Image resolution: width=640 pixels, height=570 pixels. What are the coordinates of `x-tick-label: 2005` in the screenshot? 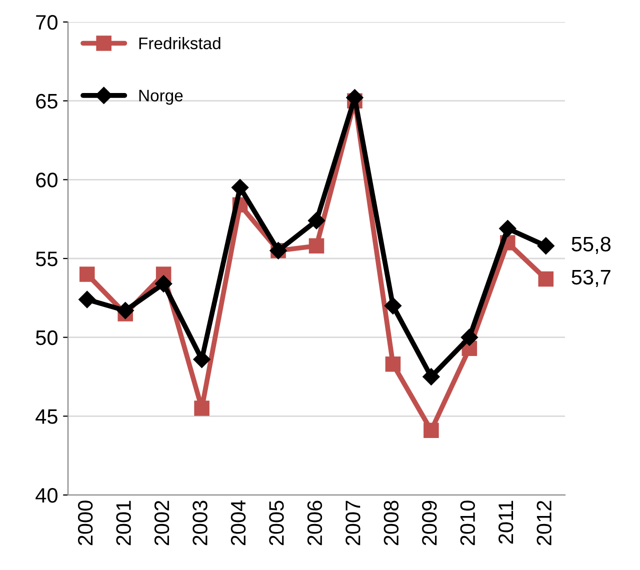 It's located at (276, 523).